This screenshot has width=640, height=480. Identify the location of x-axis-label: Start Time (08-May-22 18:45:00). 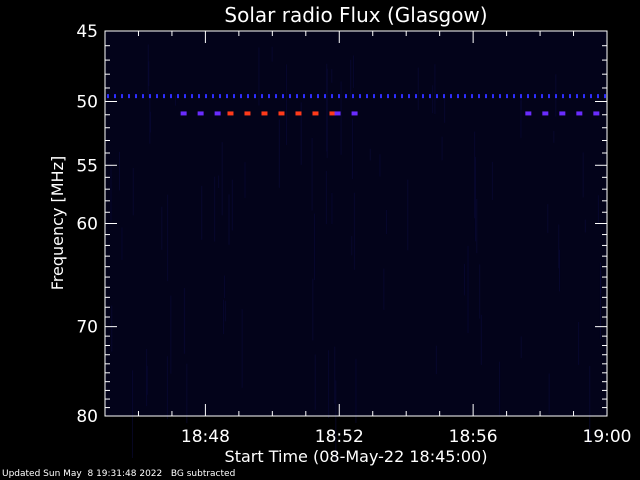
(356, 456).